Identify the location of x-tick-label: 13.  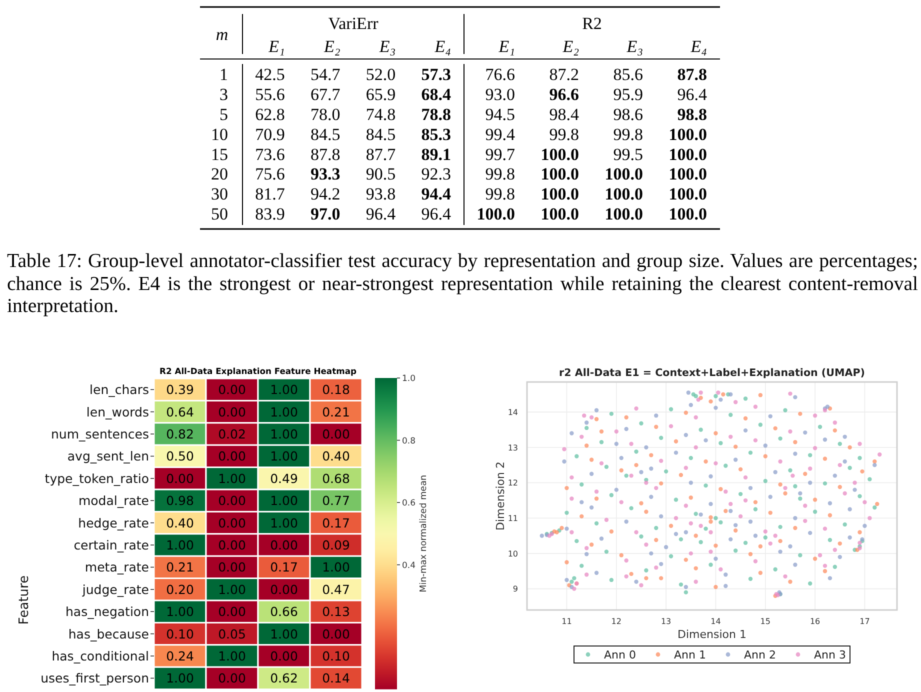
(666, 621).